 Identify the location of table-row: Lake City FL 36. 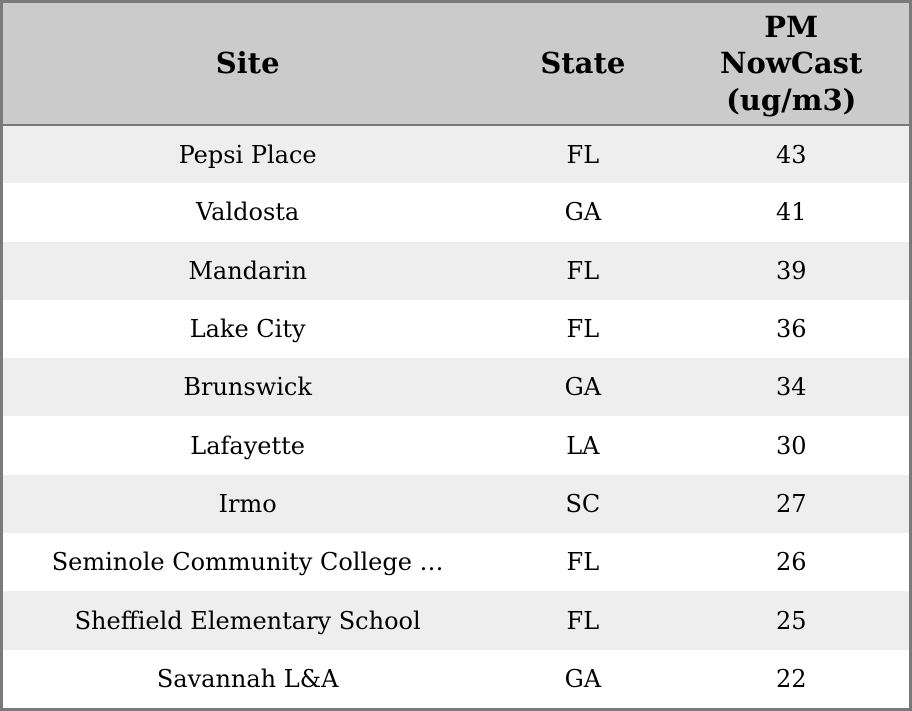
(456, 329).